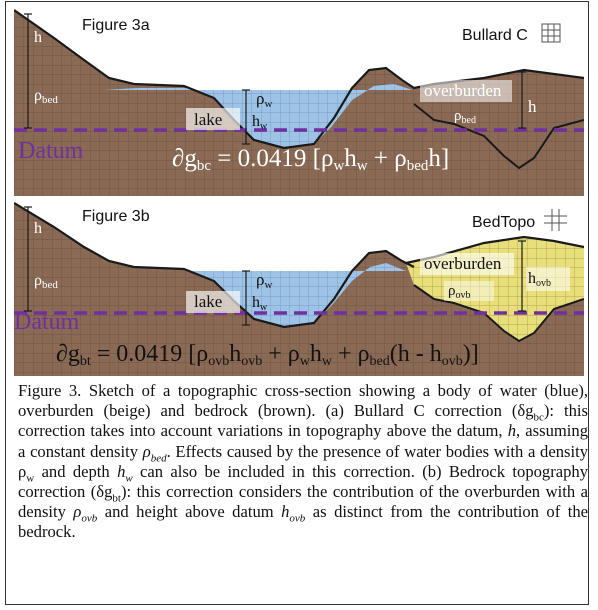  I want to click on panel-a-method: Bullard C, so click(495, 35).